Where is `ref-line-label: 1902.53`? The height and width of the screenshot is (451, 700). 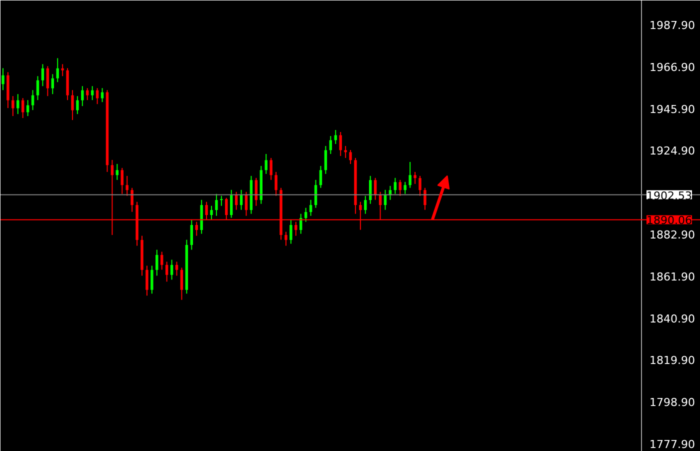 ref-line-label: 1902.53 is located at coordinates (669, 195).